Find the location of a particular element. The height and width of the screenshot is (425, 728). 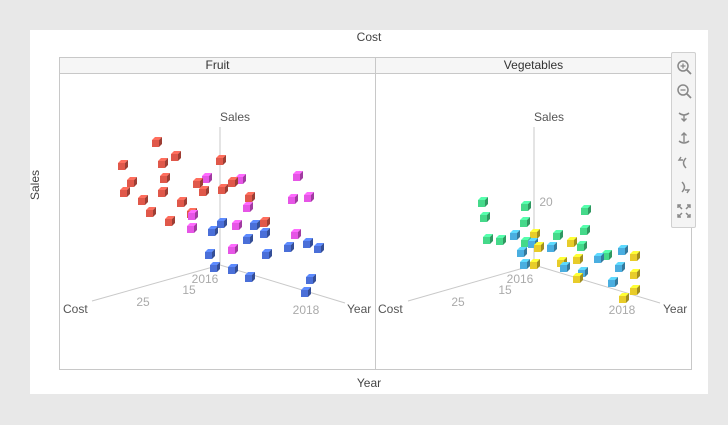

rotate-left-button is located at coordinates (683, 162).